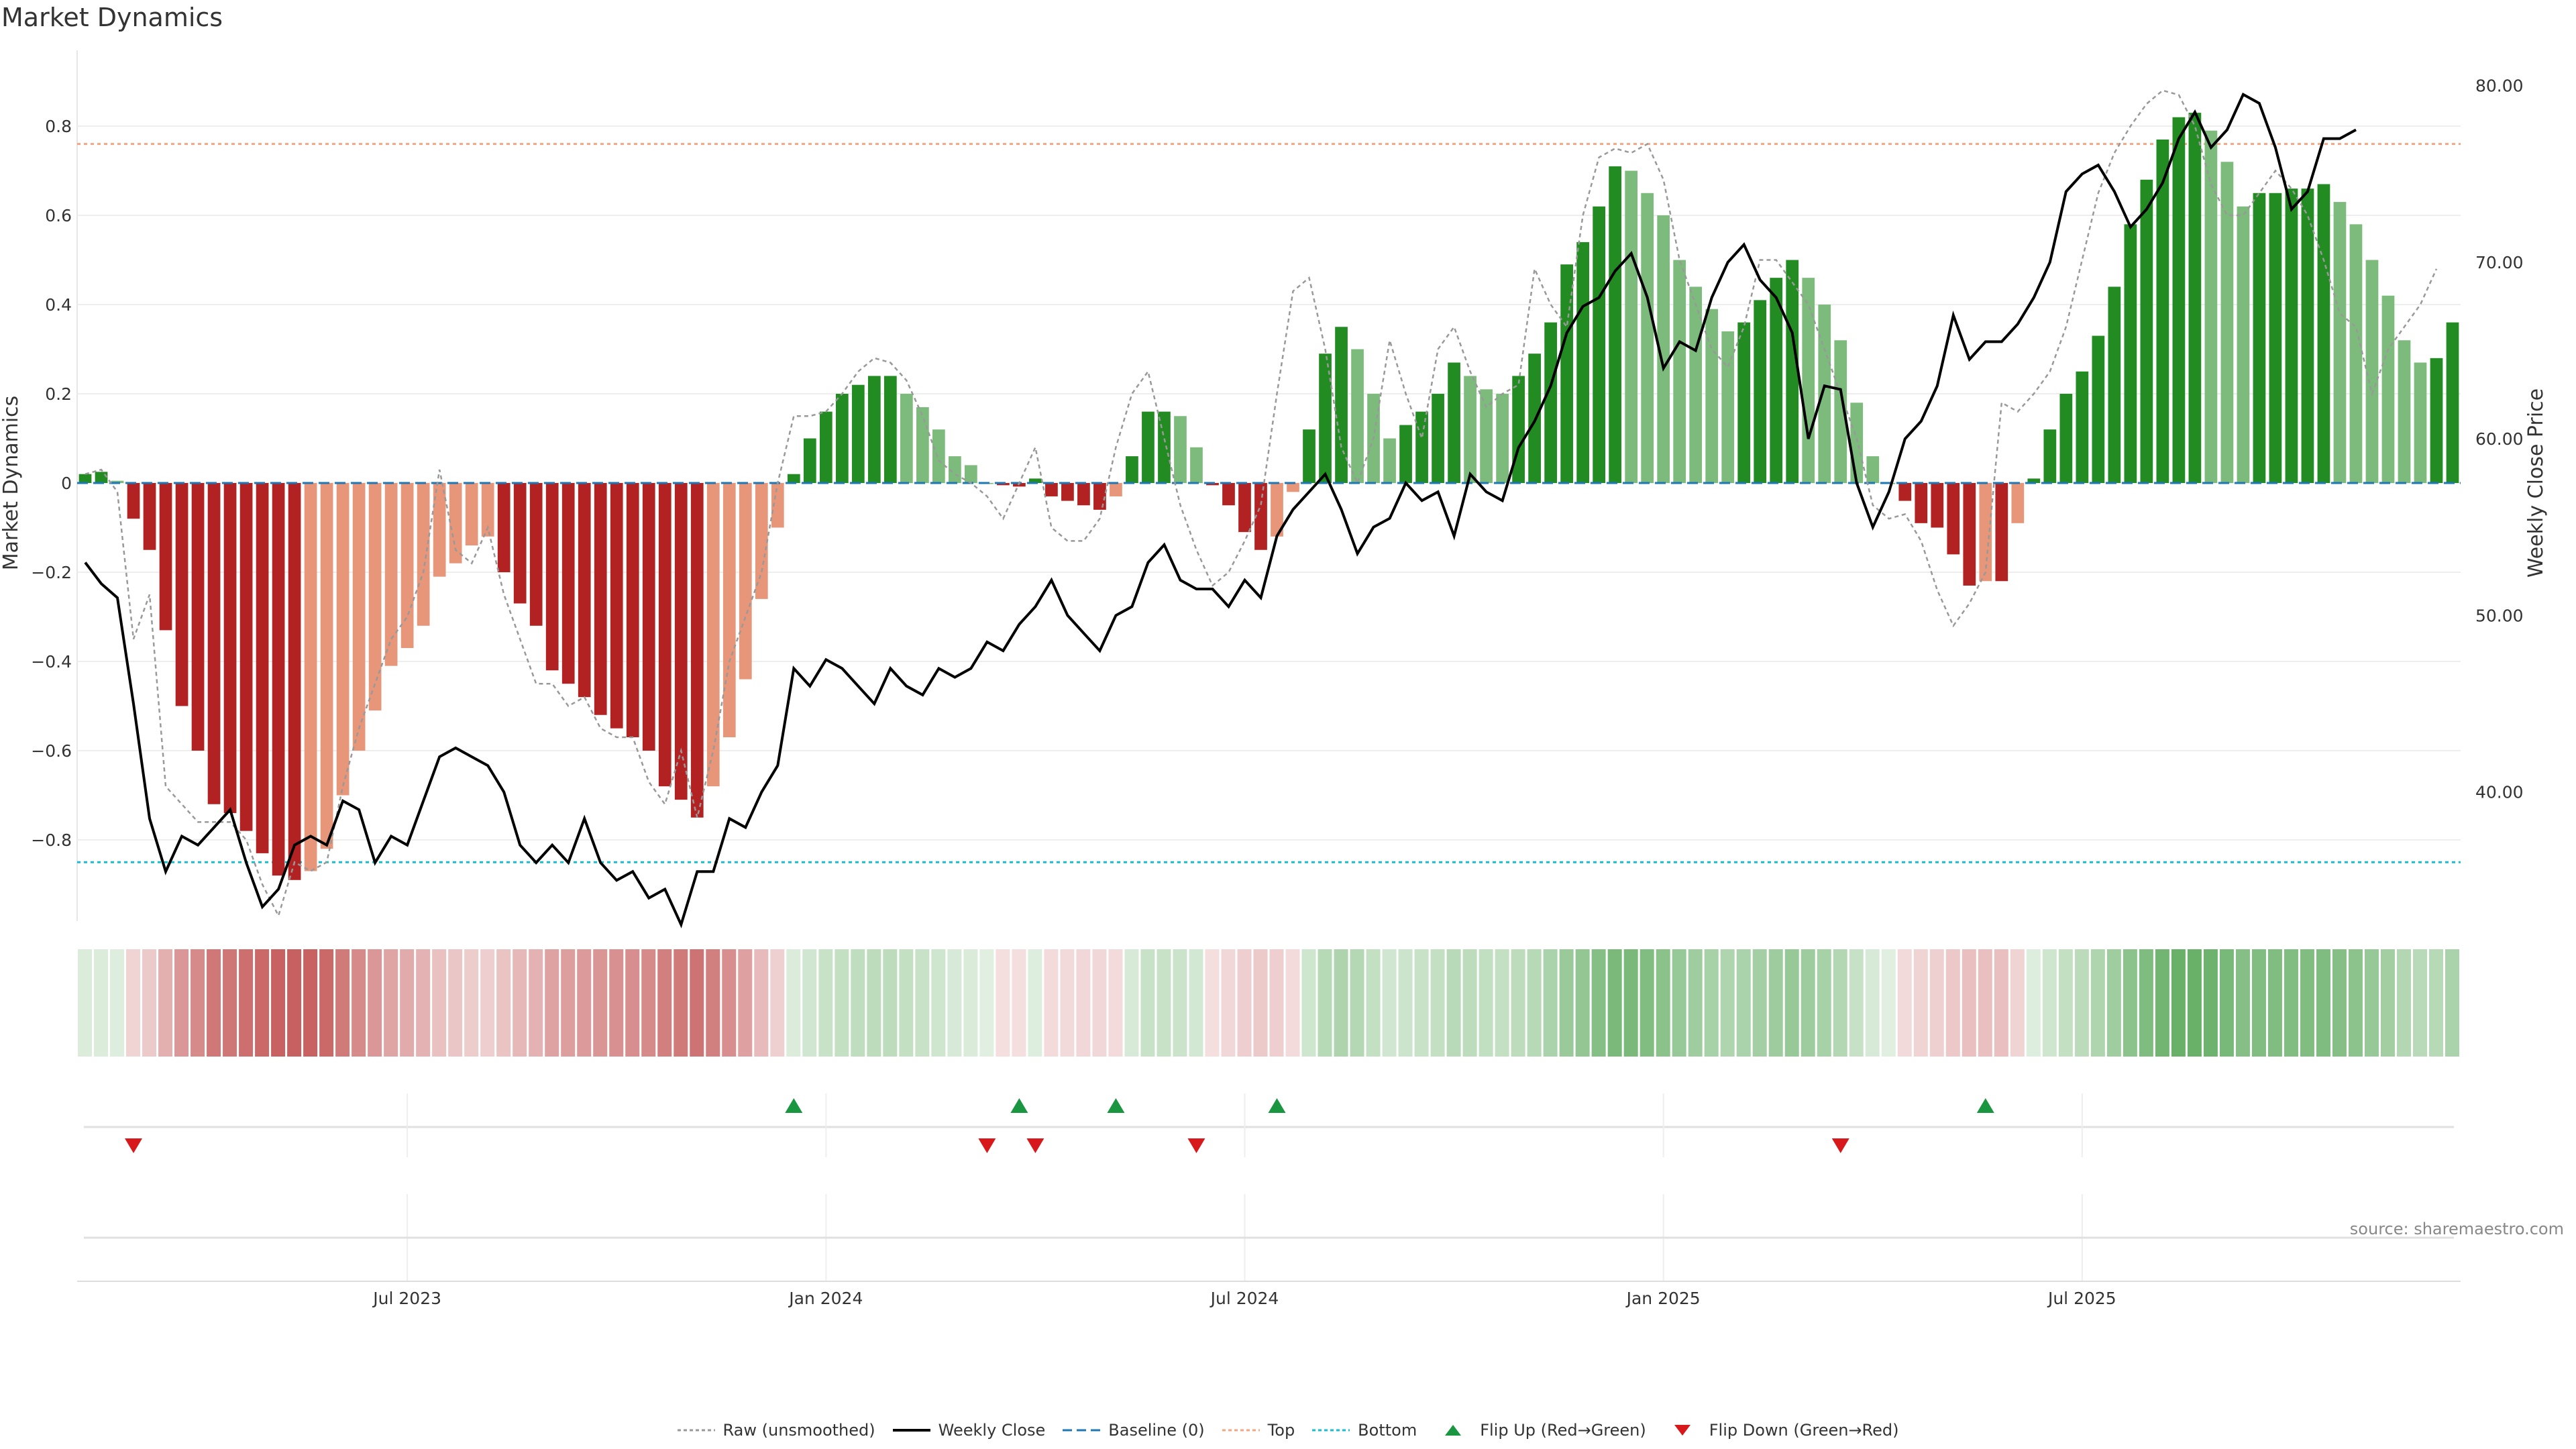  Describe the element at coordinates (2536, 483) in the screenshot. I see `right-axis-label: Weekly Close Price` at that location.